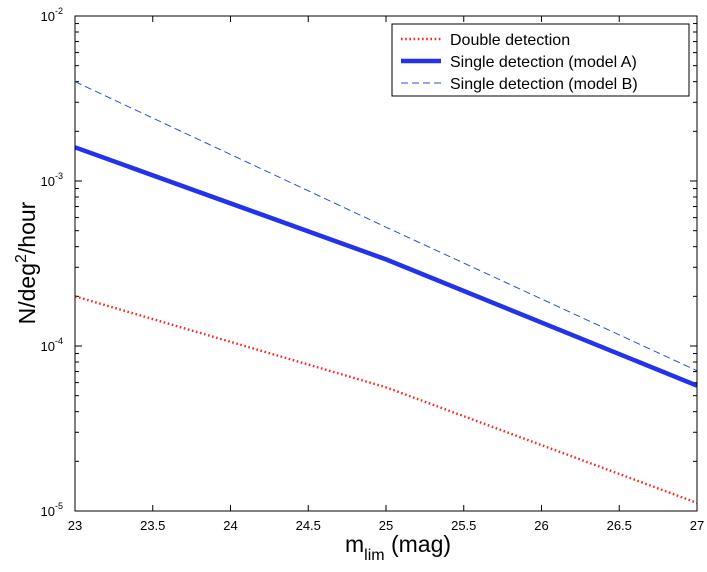  What do you see at coordinates (374, 555) in the screenshot?
I see `x-axis-title-subscript: lim` at bounding box center [374, 555].